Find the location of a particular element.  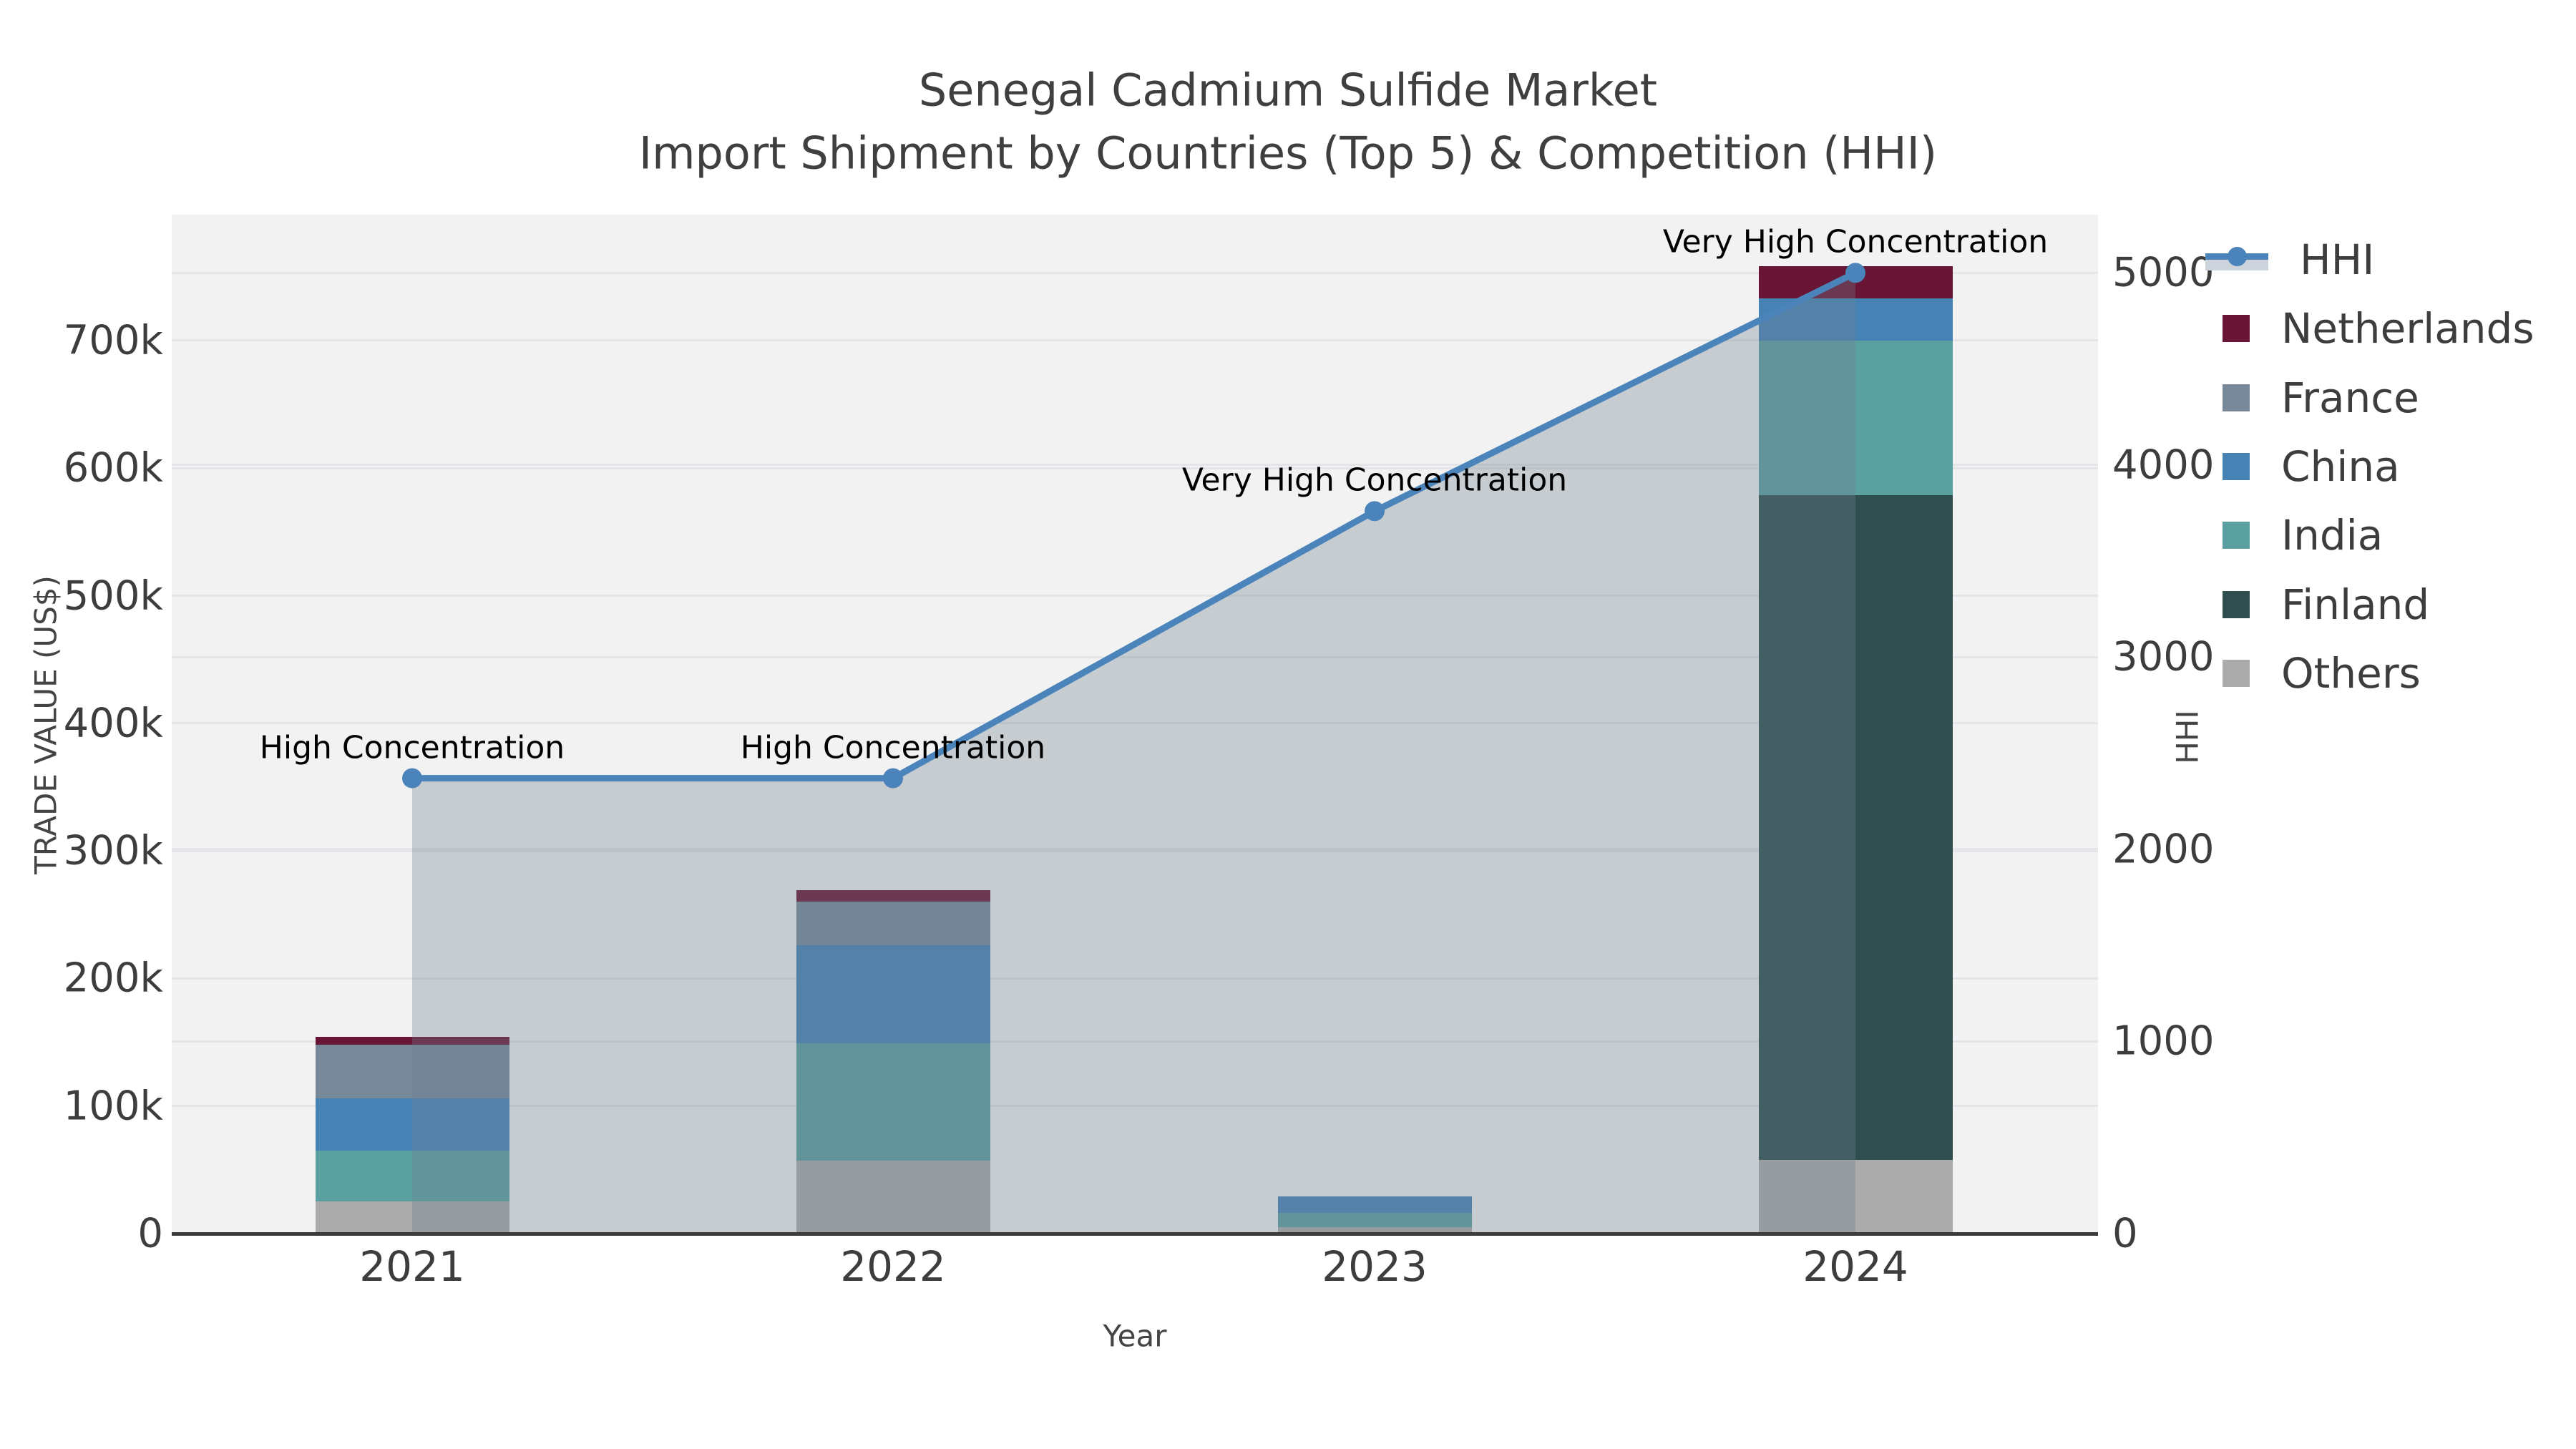

y-left-tick-700k: 700k is located at coordinates (113, 340).